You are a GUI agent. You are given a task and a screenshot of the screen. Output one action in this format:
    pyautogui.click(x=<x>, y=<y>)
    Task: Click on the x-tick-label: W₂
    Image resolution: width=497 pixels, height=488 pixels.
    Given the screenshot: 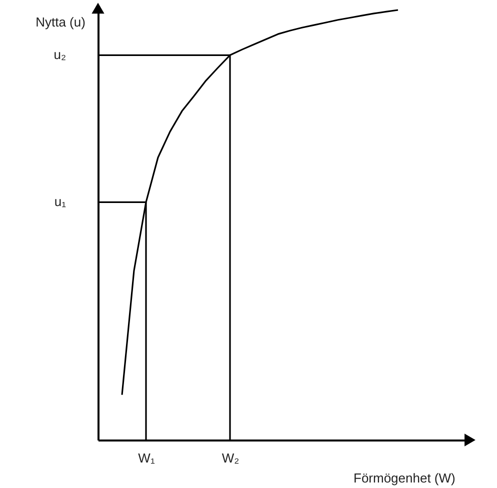 What is the action you would take?
    pyautogui.click(x=231, y=458)
    